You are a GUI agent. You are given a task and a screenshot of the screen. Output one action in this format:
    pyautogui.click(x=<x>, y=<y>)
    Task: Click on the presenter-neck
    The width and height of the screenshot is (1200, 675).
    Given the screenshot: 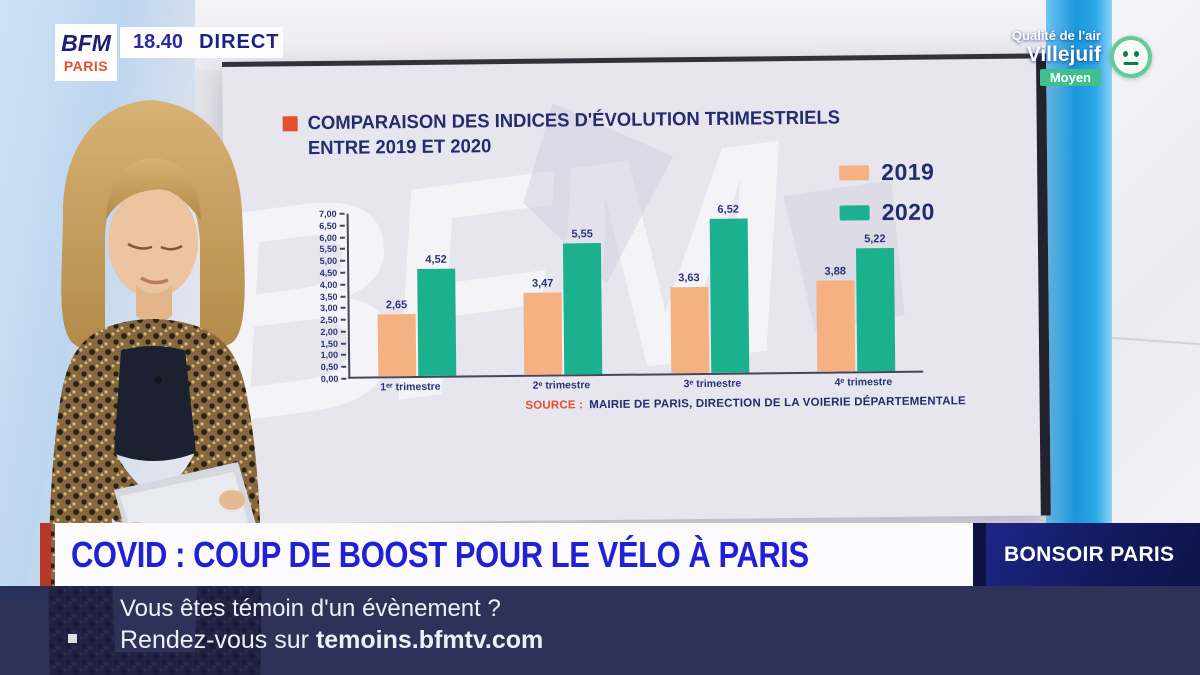 What is the action you would take?
    pyautogui.click(x=154, y=304)
    